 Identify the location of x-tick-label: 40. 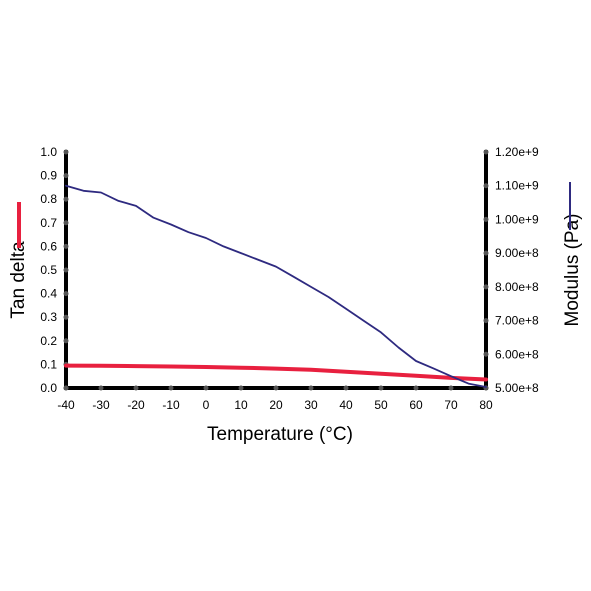
(346, 405).